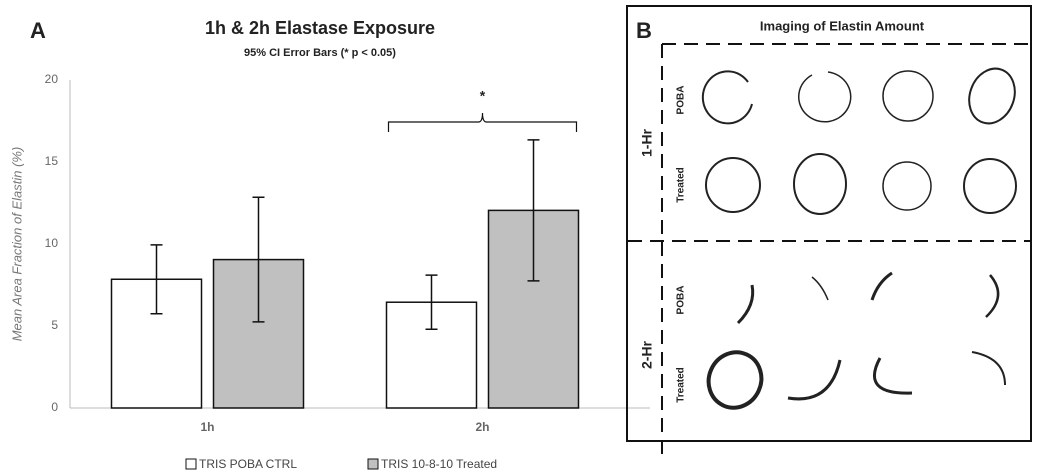  Describe the element at coordinates (54, 407) in the screenshot. I see `y-tick-label: 0` at that location.